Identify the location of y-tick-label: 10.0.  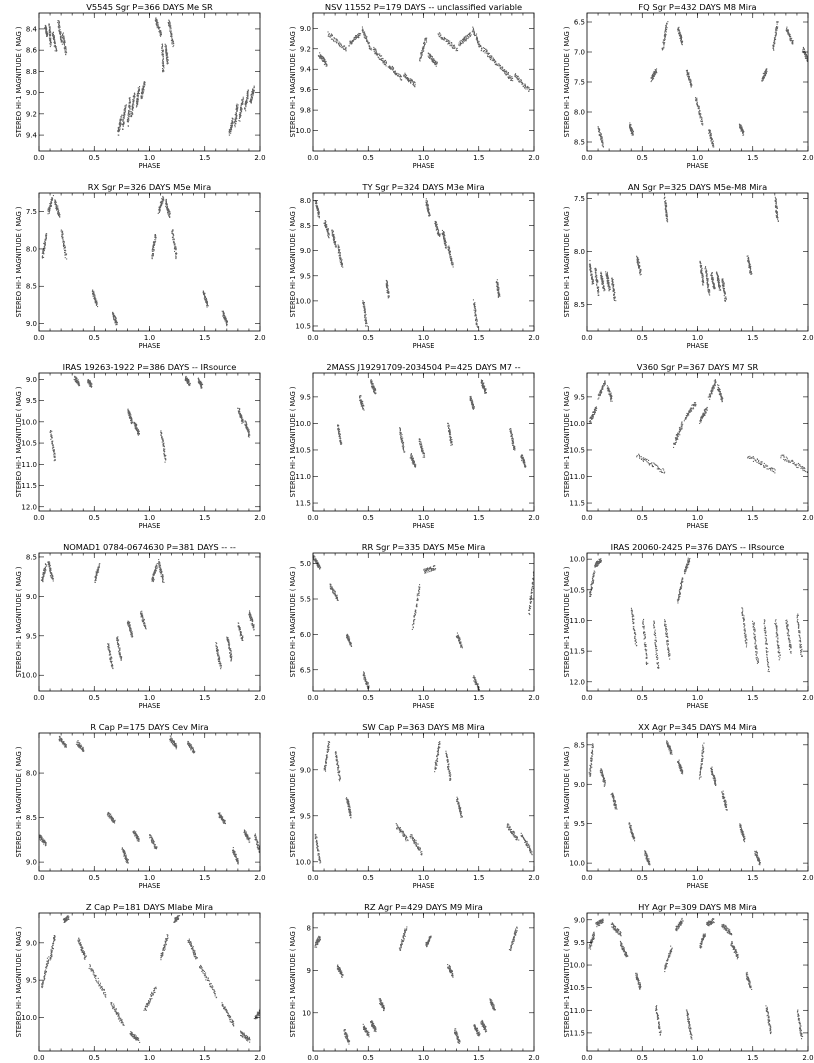
(303, 301).